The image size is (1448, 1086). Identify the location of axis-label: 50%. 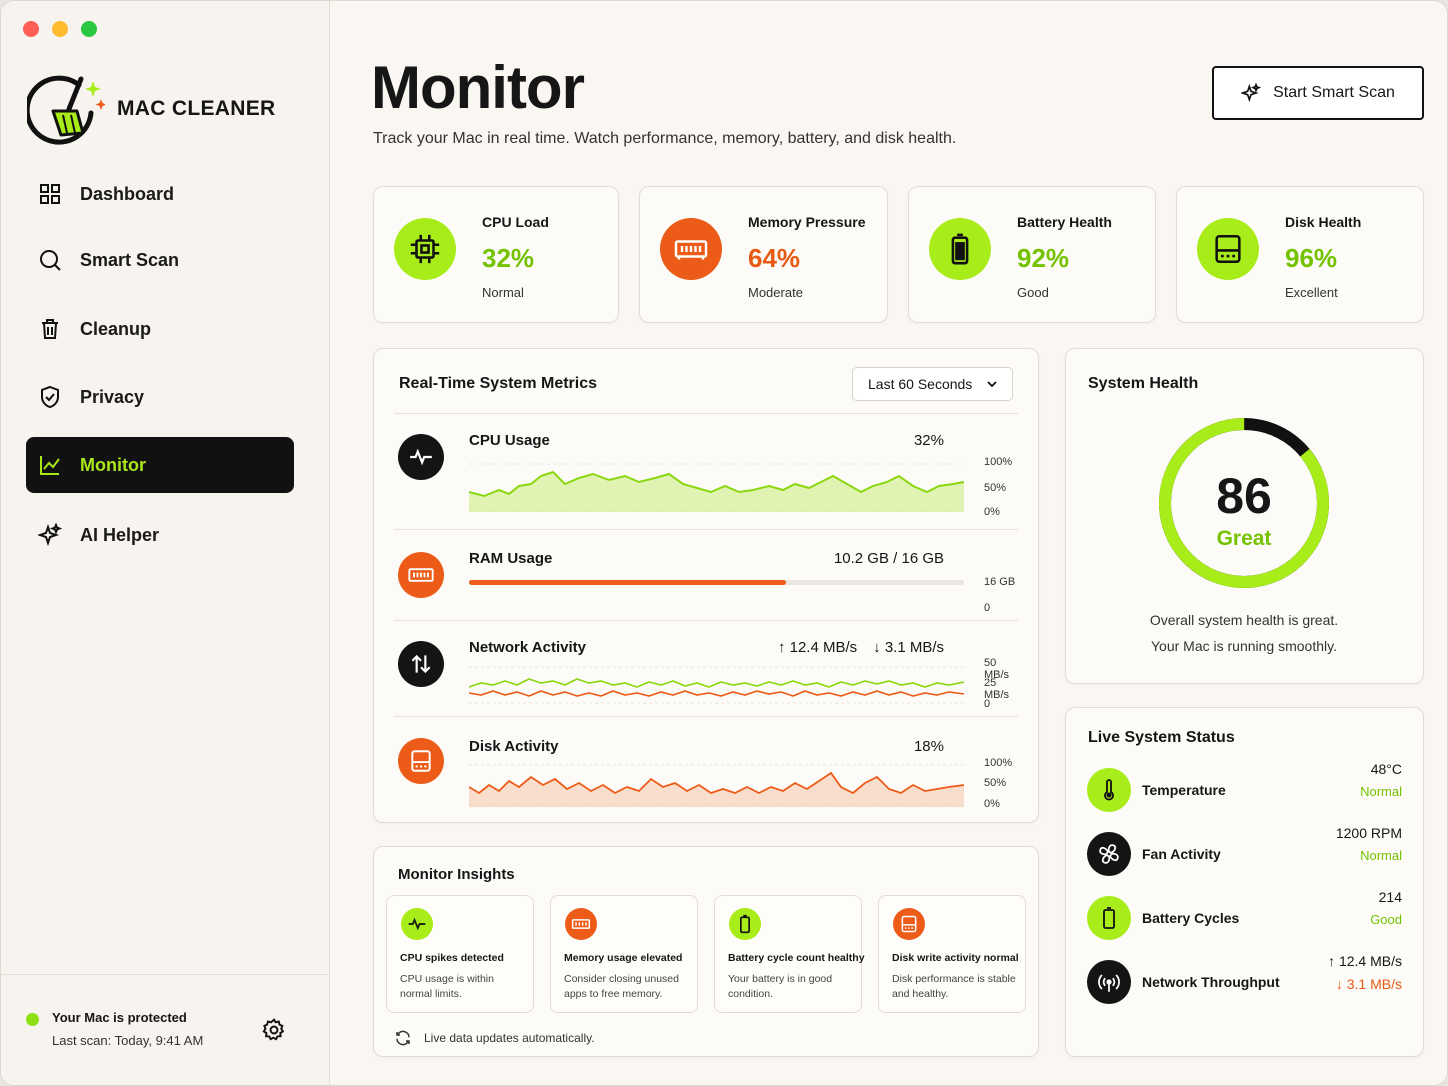
(995, 783).